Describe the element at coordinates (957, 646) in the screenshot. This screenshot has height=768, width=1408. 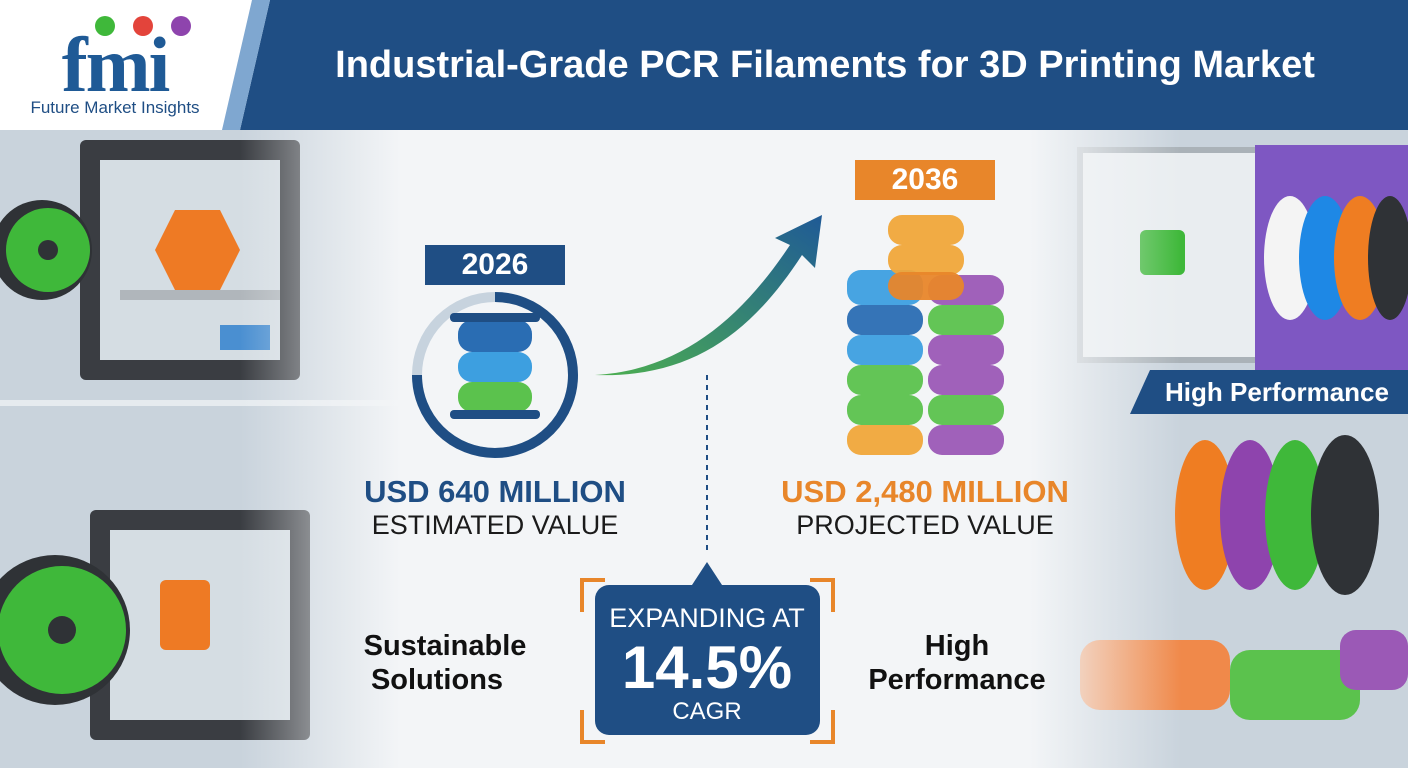
I see `caption-right-1: High` at that location.